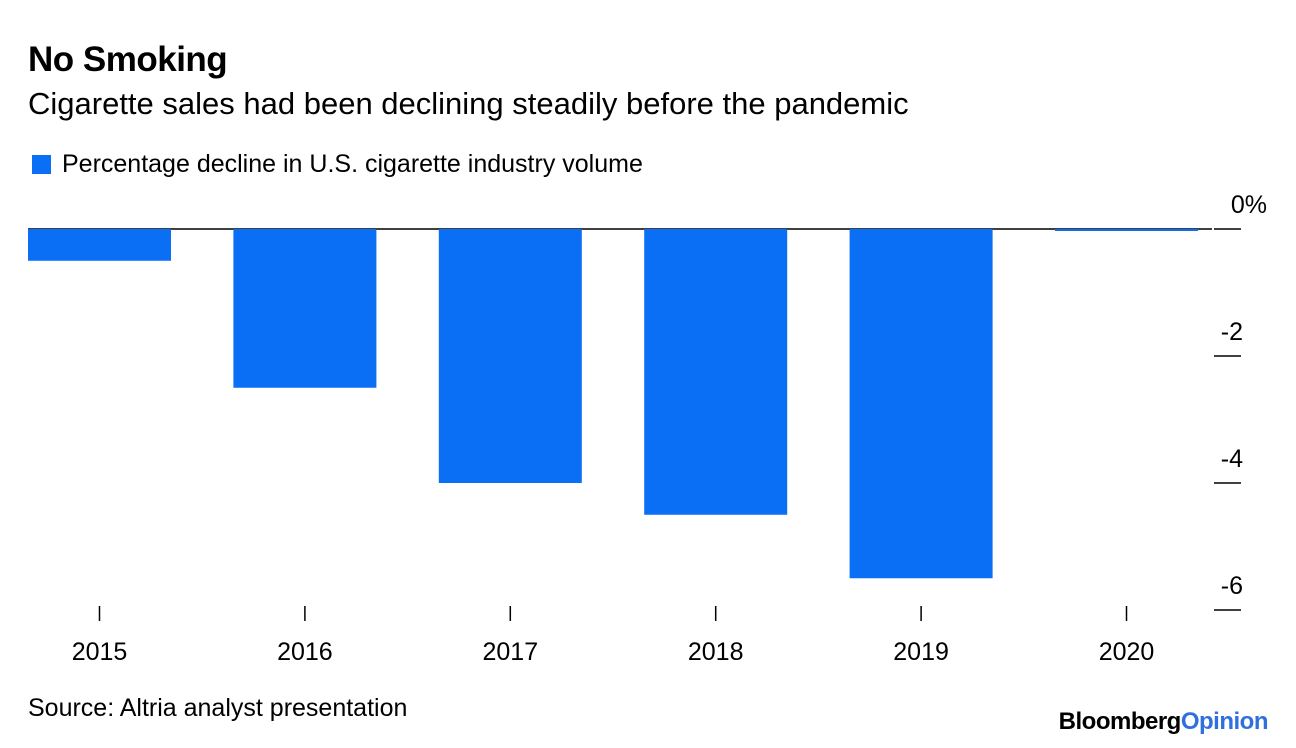 This screenshot has width=1296, height=748. Describe the element at coordinates (41, 164) in the screenshot. I see `legend-swatch` at that location.